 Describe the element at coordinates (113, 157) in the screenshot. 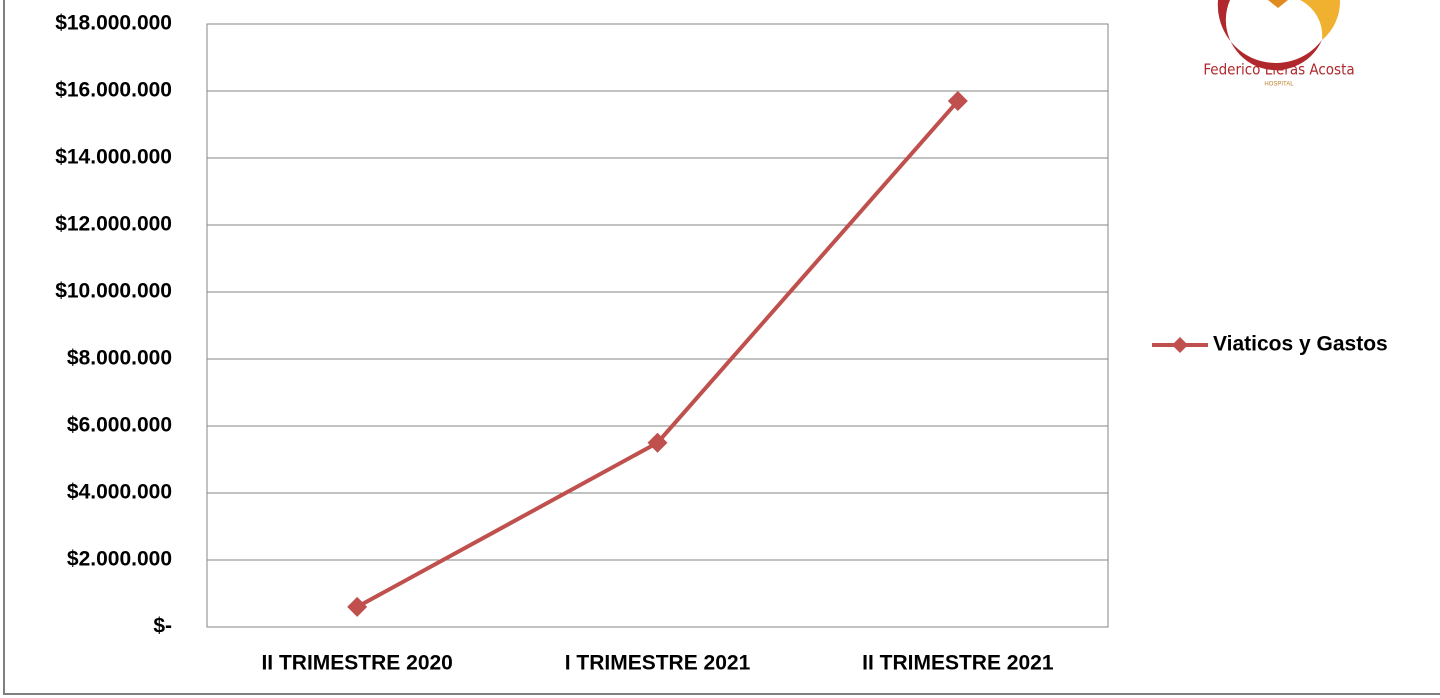

I see `y-tick-label: $14.000.000` at that location.